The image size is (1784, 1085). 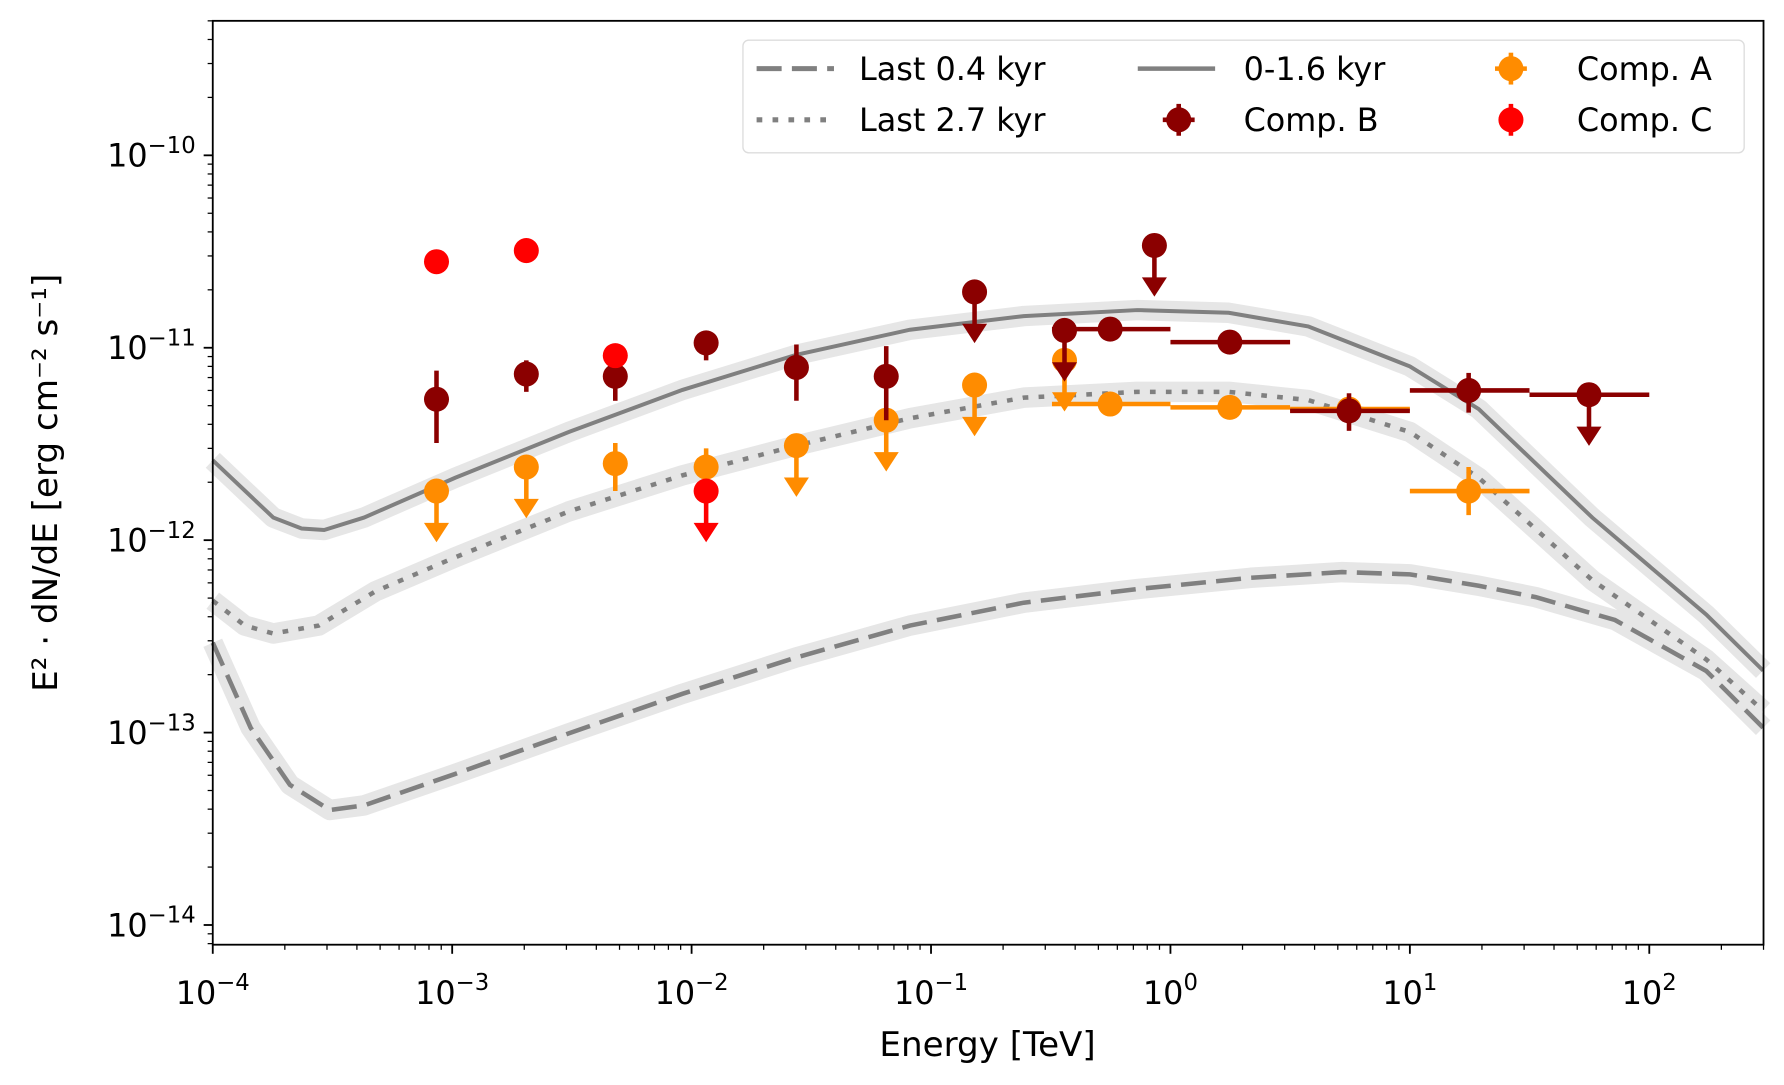 What do you see at coordinates (151, 539) in the screenshot?
I see `y-tick-label: 10−12` at bounding box center [151, 539].